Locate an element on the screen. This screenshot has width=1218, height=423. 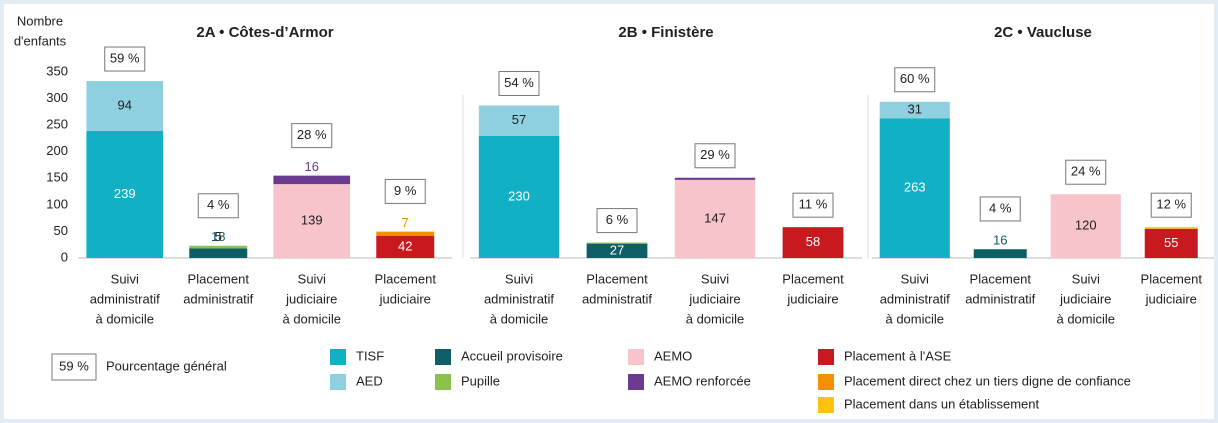
data-label: 94 is located at coordinates (125, 104).